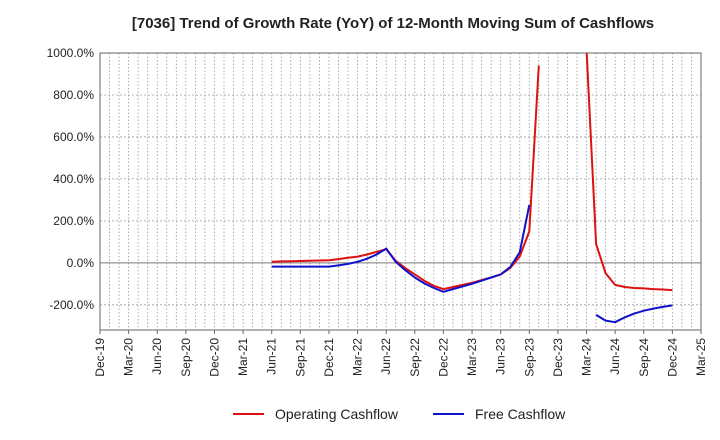  Describe the element at coordinates (501, 356) in the screenshot. I see `x-tick-label: Jun-23` at that location.